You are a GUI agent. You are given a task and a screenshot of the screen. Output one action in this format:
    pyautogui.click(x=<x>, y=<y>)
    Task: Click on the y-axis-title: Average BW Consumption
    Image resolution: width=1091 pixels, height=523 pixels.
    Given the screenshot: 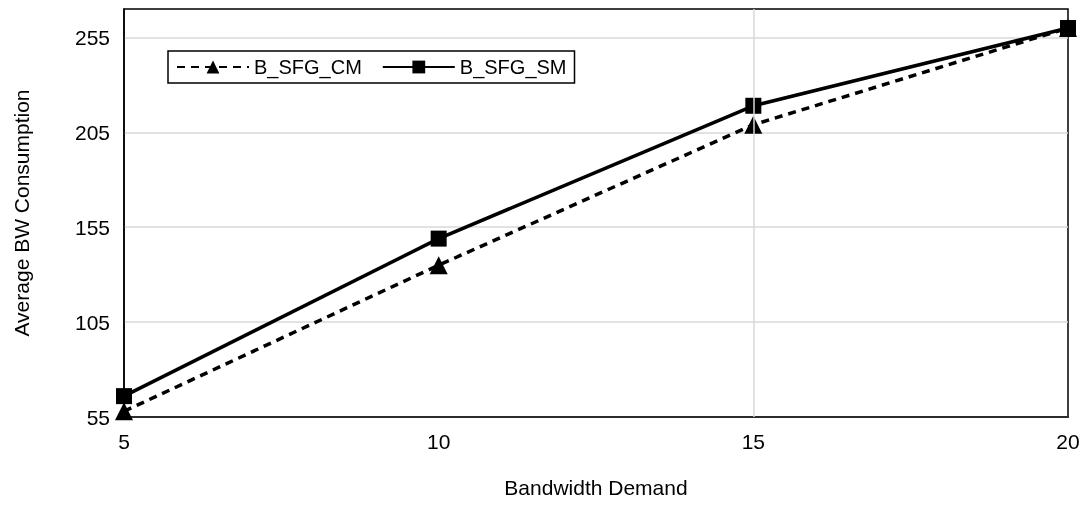 What is the action you would take?
    pyautogui.click(x=21, y=213)
    